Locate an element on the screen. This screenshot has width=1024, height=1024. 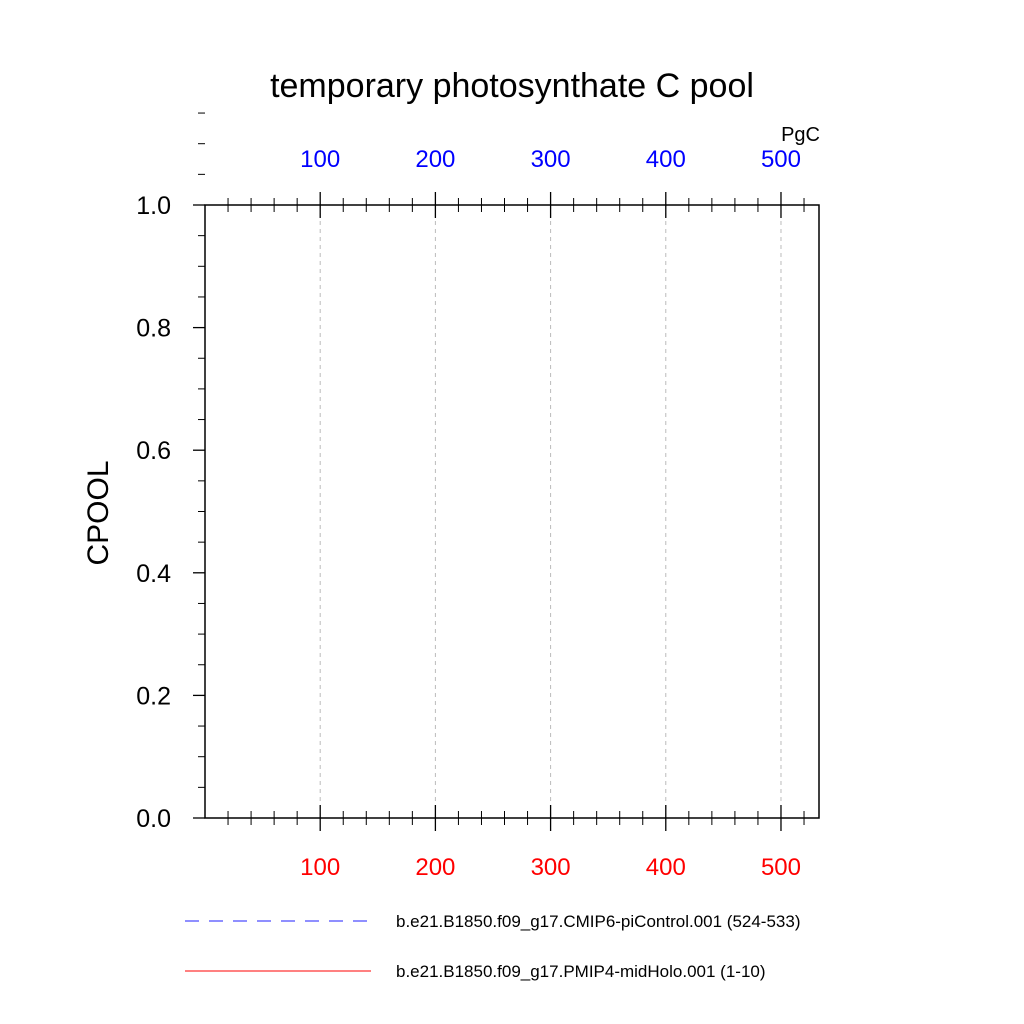
units-label: PgC is located at coordinates (800, 135).